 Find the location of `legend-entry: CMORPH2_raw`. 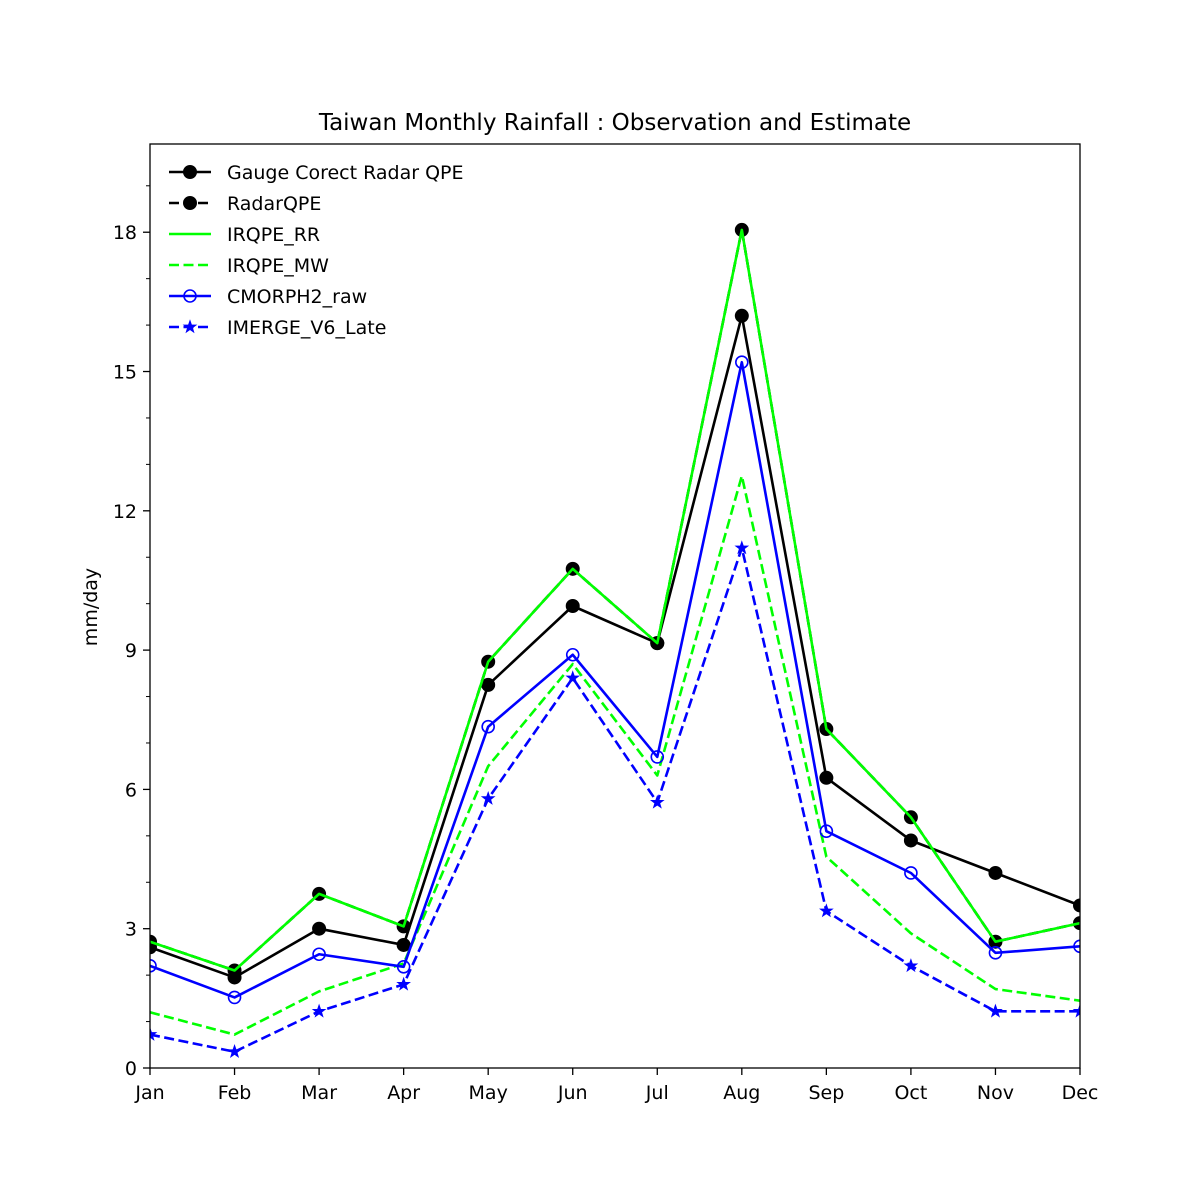

legend-entry: CMORPH2_raw is located at coordinates (268, 297).